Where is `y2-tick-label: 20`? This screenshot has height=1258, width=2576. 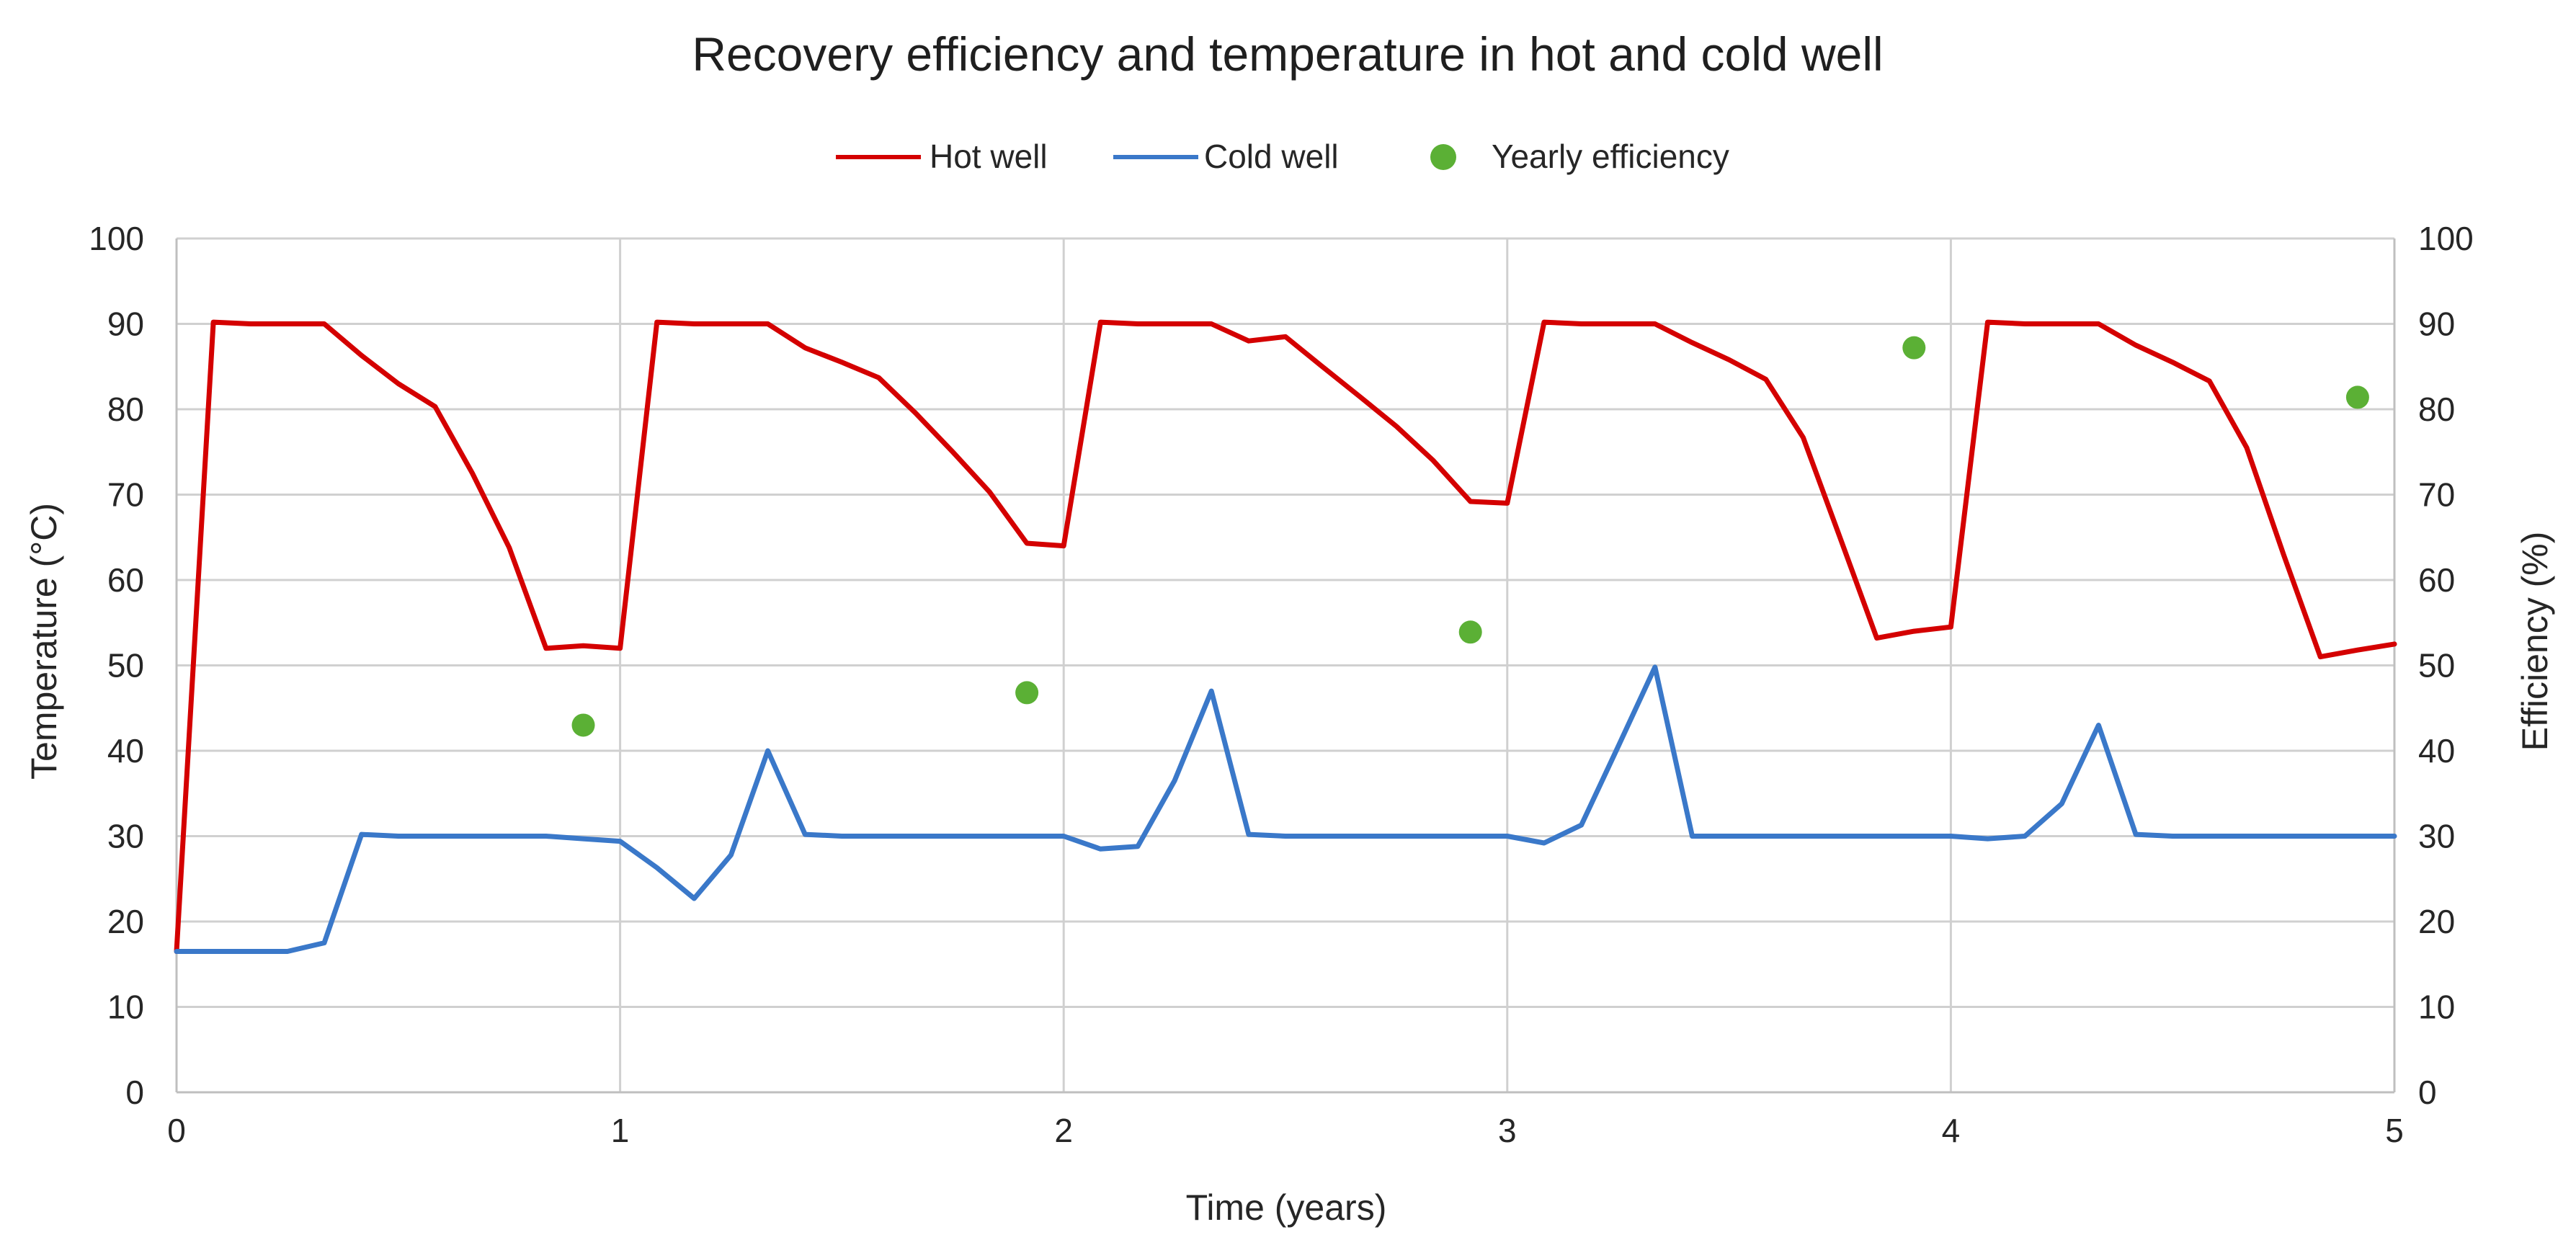
y2-tick-label: 20 is located at coordinates (2436, 921).